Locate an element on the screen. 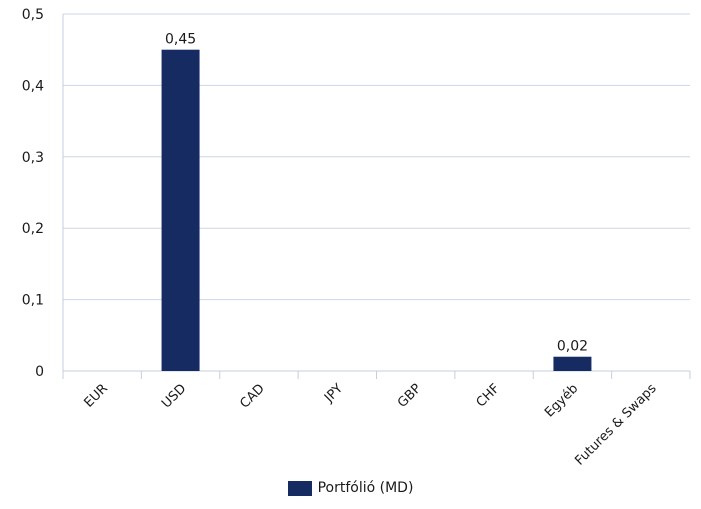 The height and width of the screenshot is (509, 701). y-tick-label: 0,1 is located at coordinates (33, 301).